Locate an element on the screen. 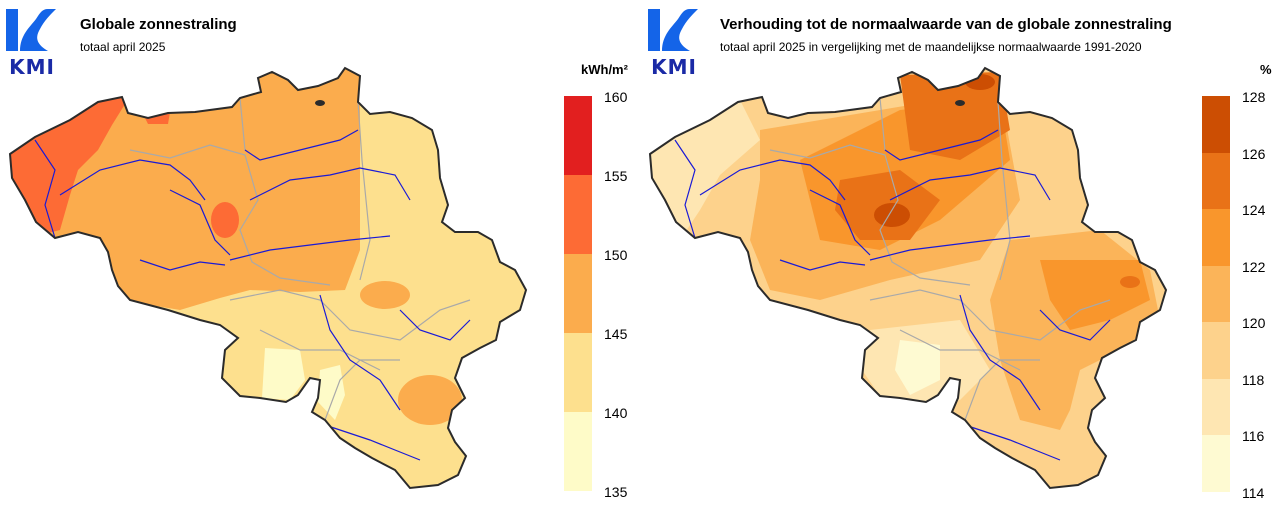  legend-tick: 114 is located at coordinates (1253, 493).